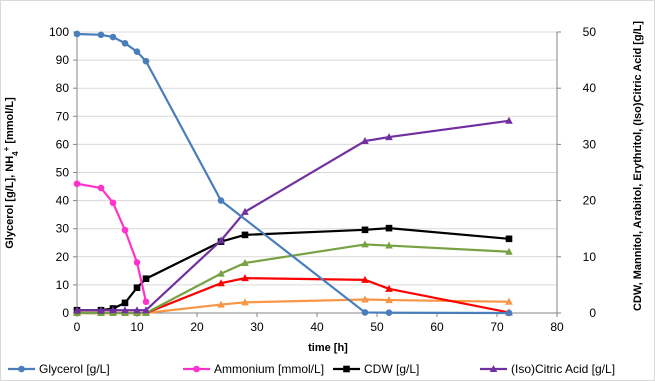 Image resolution: width=655 pixels, height=381 pixels. I want to click on y-right-tick-label: 10, so click(590, 257).